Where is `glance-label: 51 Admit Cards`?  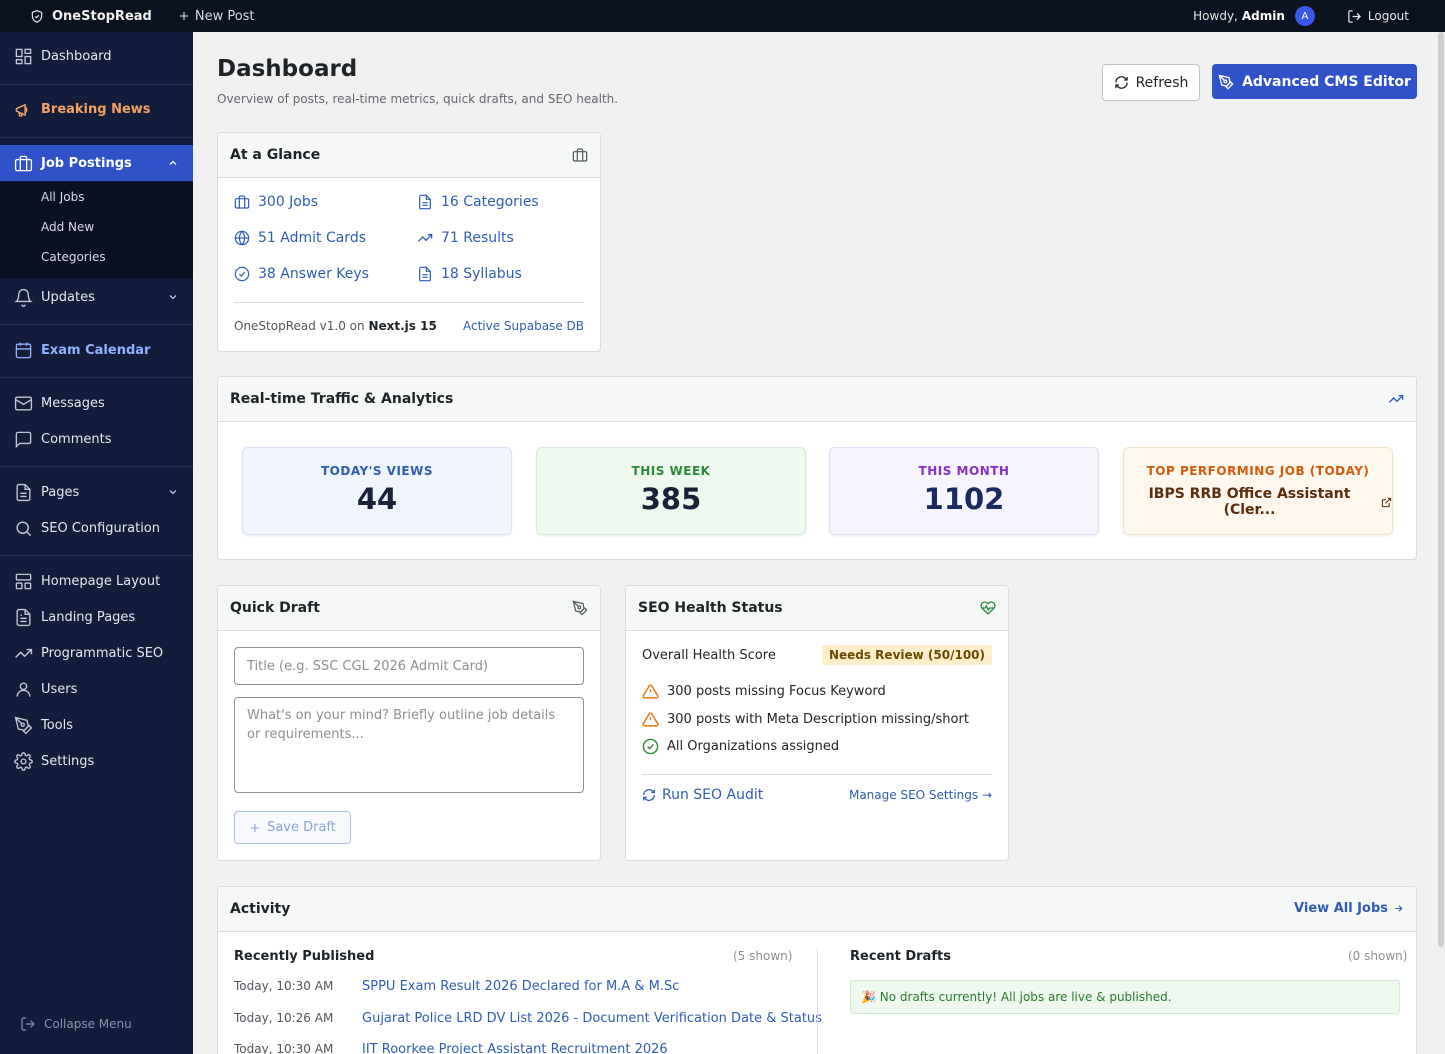
glance-label: 51 Admit Cards is located at coordinates (312, 238).